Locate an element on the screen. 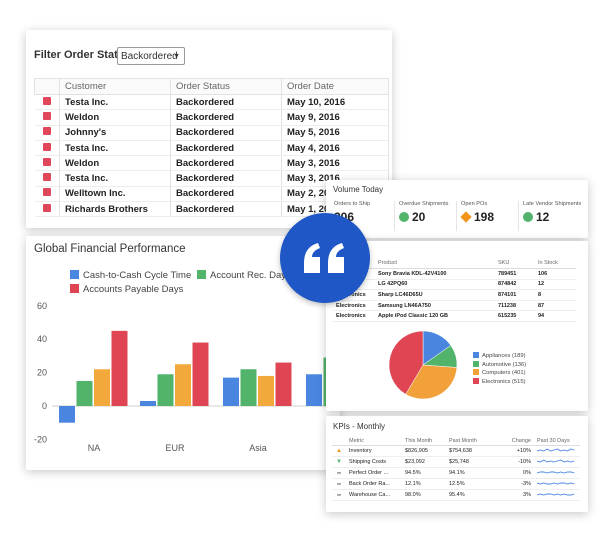 This screenshot has height=541, width=614. date-cell: May 5, 2016 is located at coordinates (335, 133).